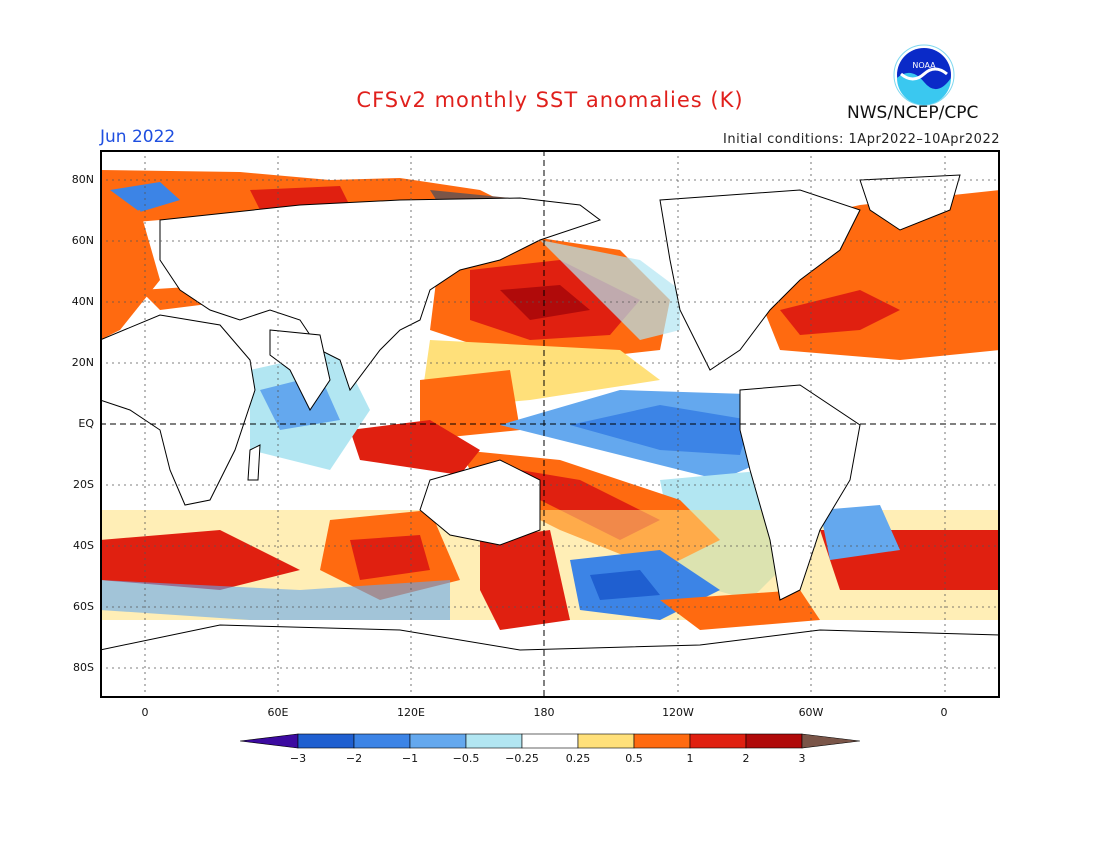 The width and height of the screenshot is (1100, 850). What do you see at coordinates (82, 240) in the screenshot?
I see `lat-label: 60N` at bounding box center [82, 240].